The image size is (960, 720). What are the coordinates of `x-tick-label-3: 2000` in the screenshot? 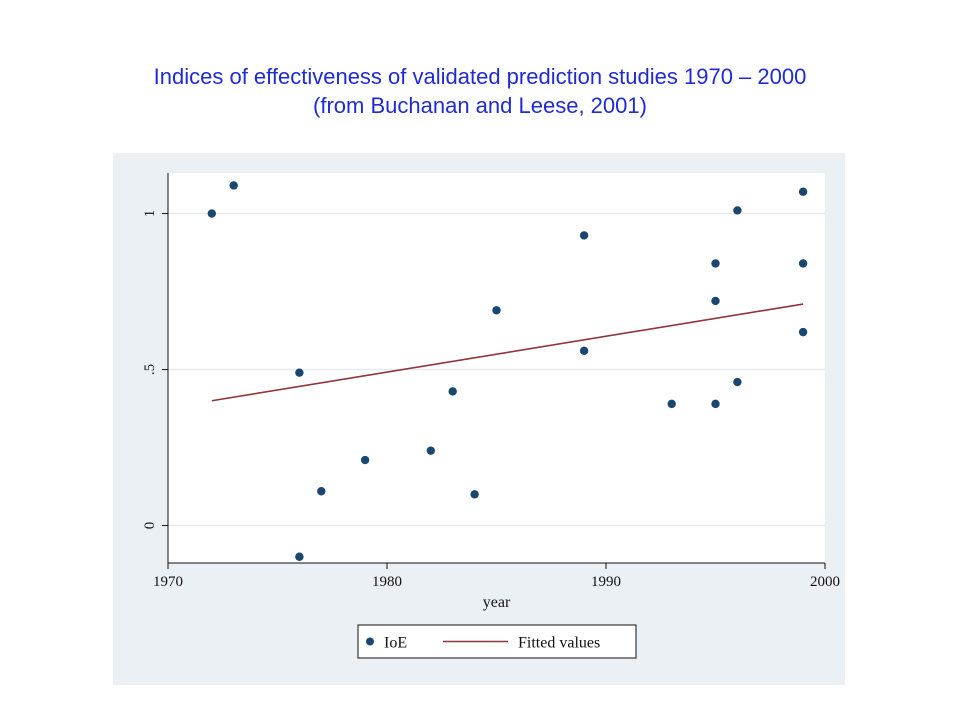 It's located at (825, 582).